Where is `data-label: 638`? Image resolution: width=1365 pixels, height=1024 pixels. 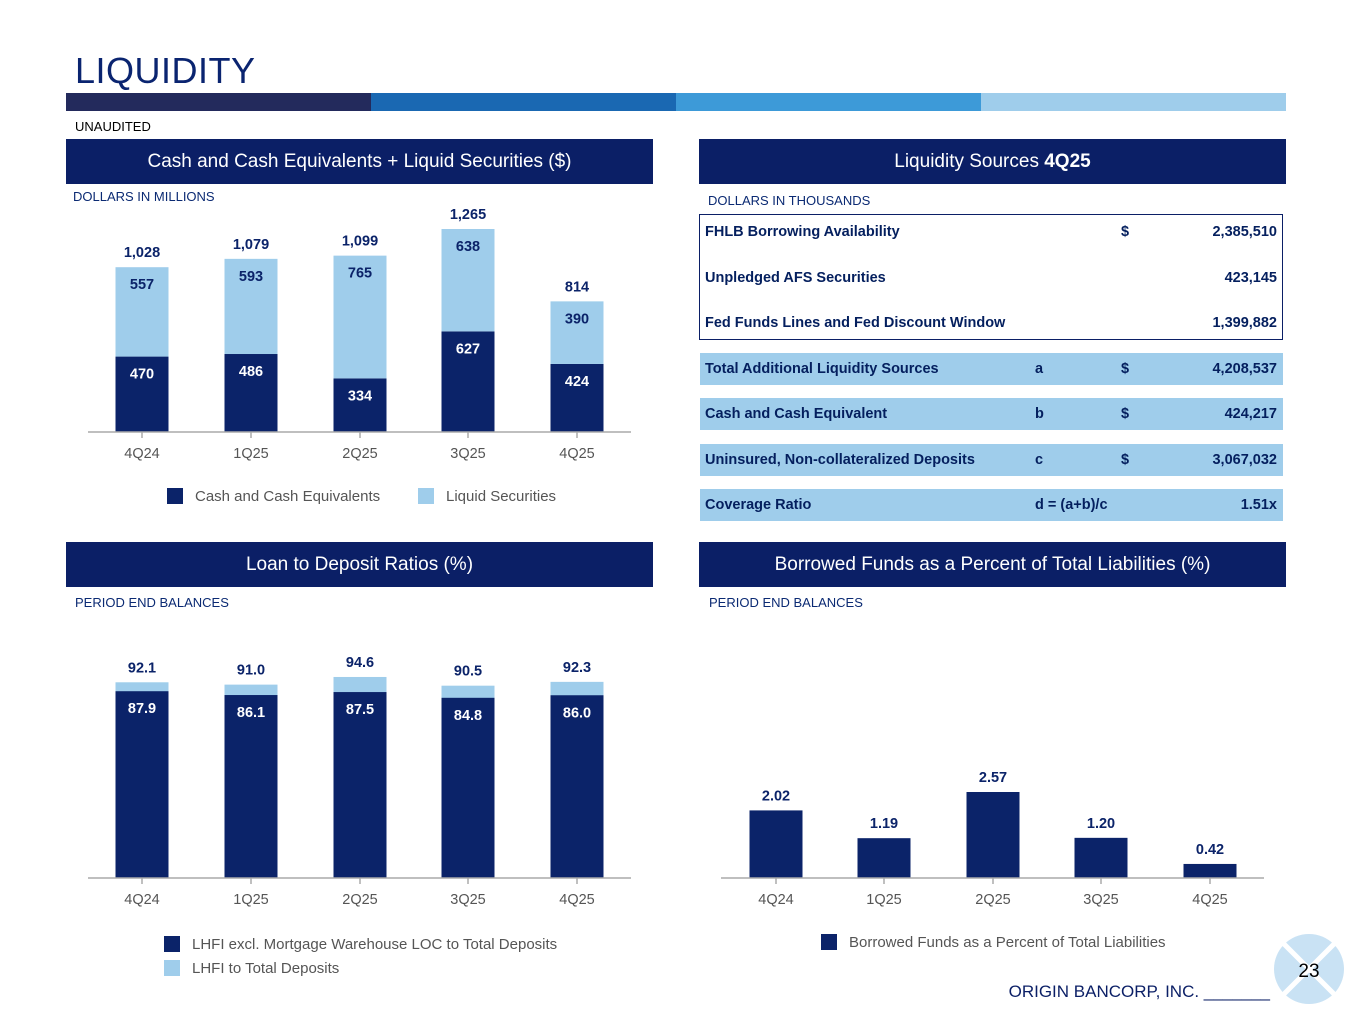
data-label: 638 is located at coordinates (468, 247).